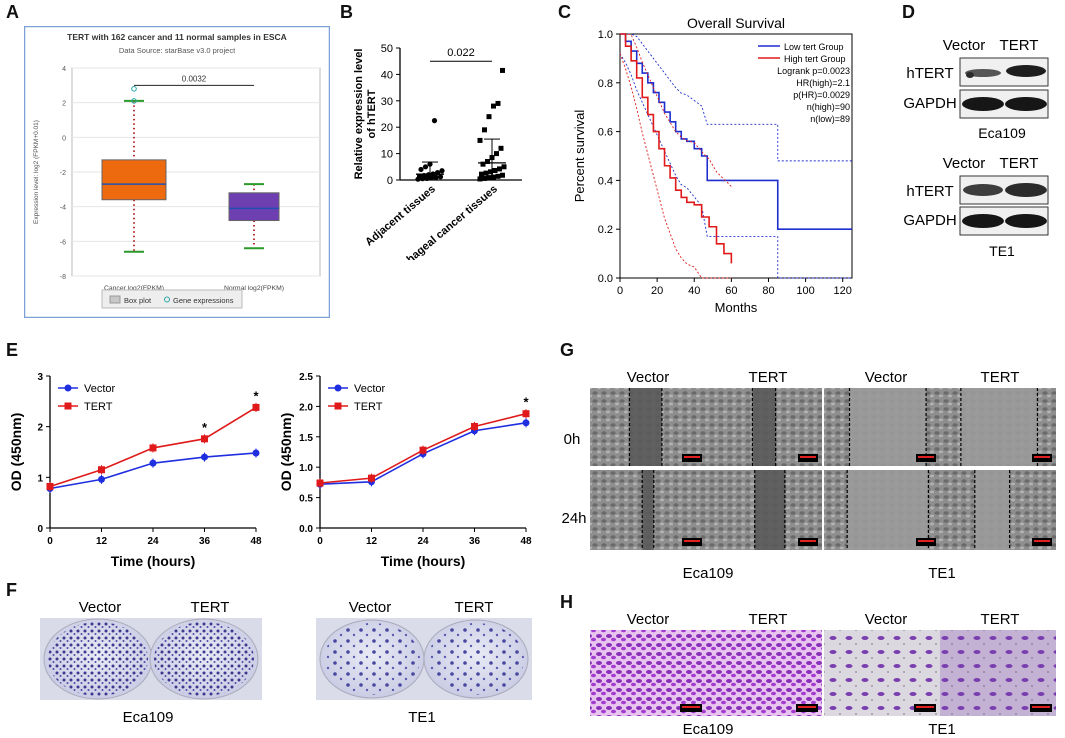 The width and height of the screenshot is (1065, 738). I want to click on band-bottom-gapdh-tert, so click(1026, 221).